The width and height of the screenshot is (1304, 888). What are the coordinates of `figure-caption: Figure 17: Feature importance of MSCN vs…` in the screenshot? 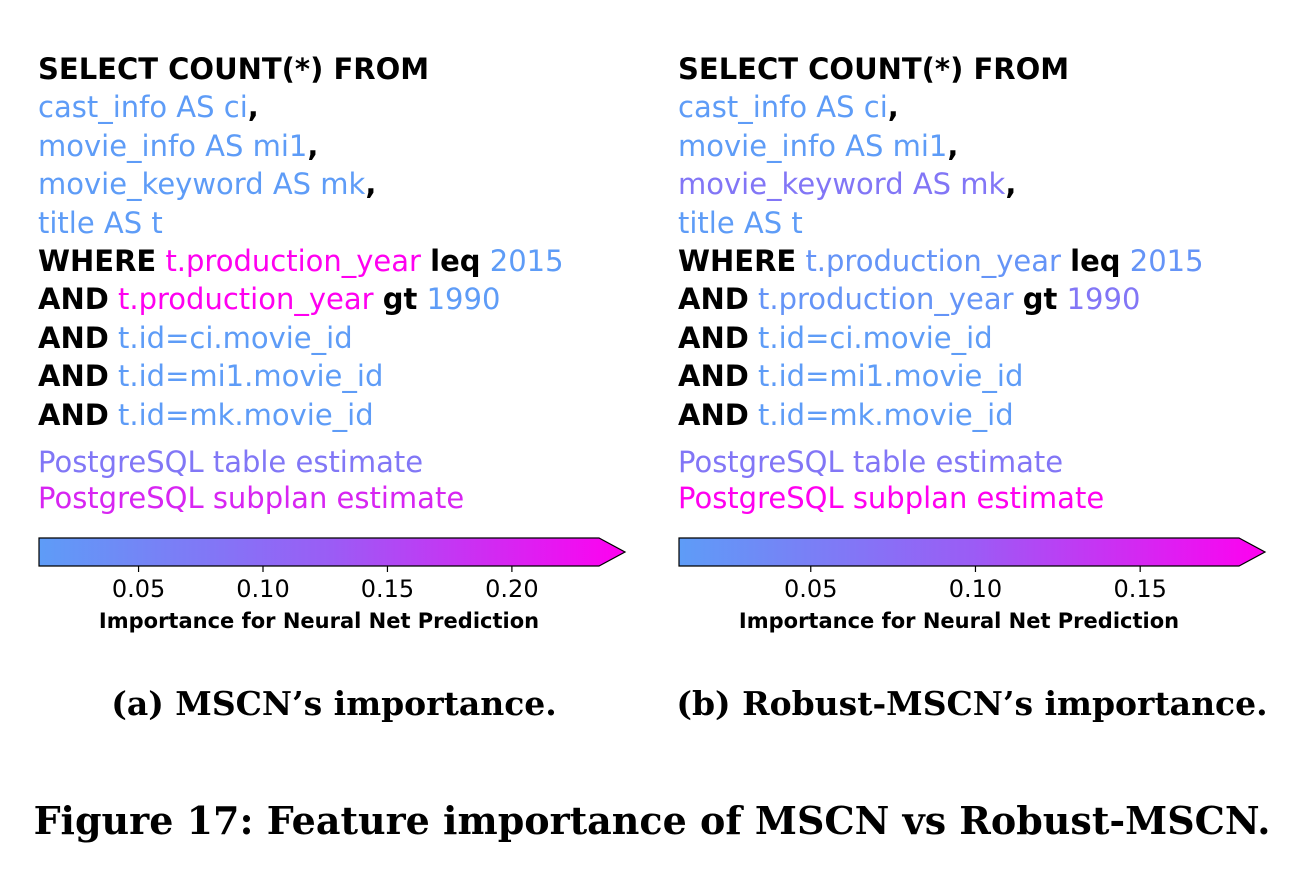 It's located at (652, 820).